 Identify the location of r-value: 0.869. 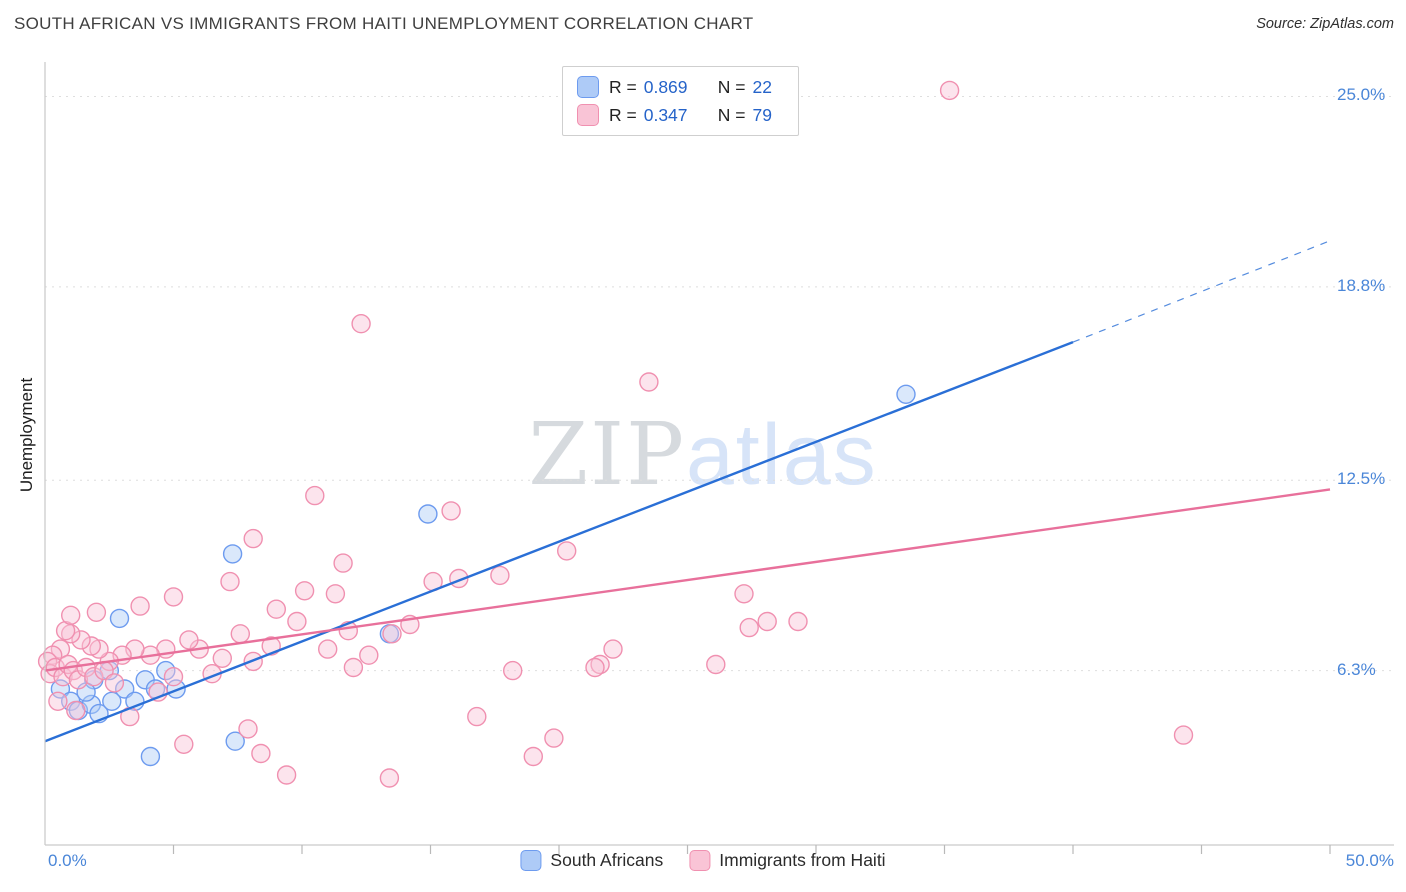
(665, 86).